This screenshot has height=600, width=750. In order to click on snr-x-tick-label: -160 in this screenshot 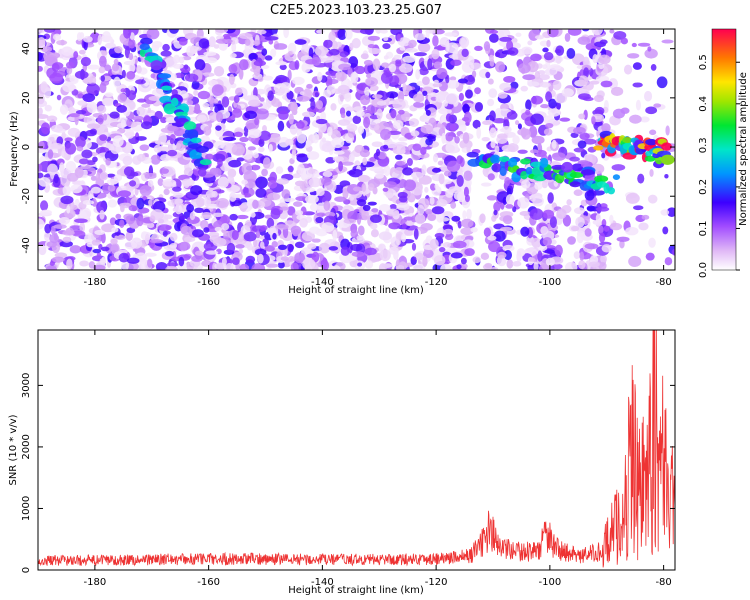, I will do `click(208, 582)`.